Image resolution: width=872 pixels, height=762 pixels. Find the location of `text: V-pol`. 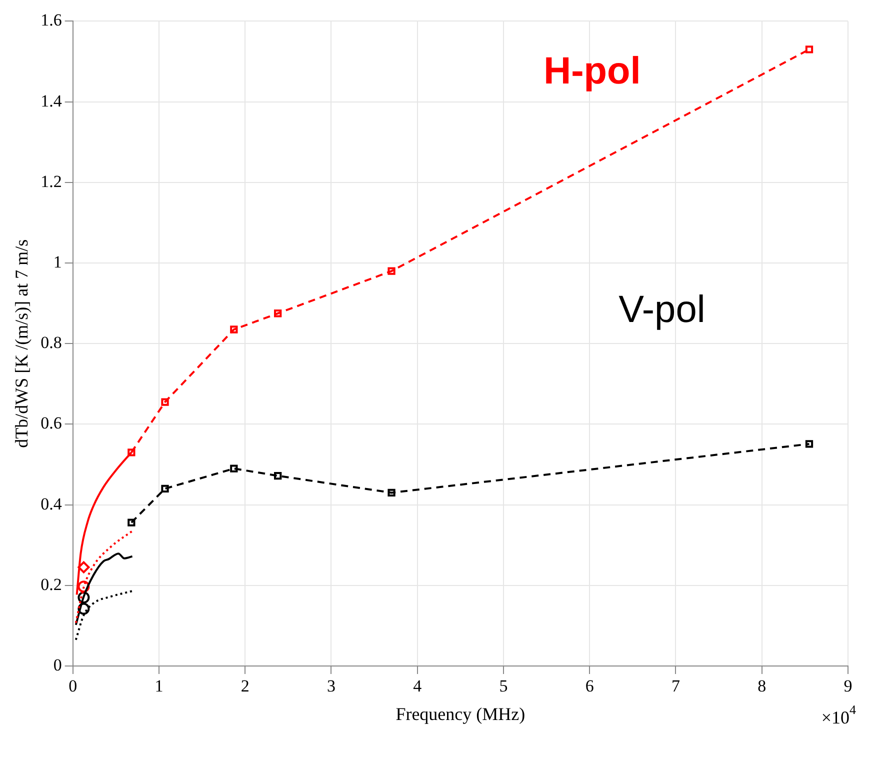

text: V-pol is located at coordinates (662, 309).